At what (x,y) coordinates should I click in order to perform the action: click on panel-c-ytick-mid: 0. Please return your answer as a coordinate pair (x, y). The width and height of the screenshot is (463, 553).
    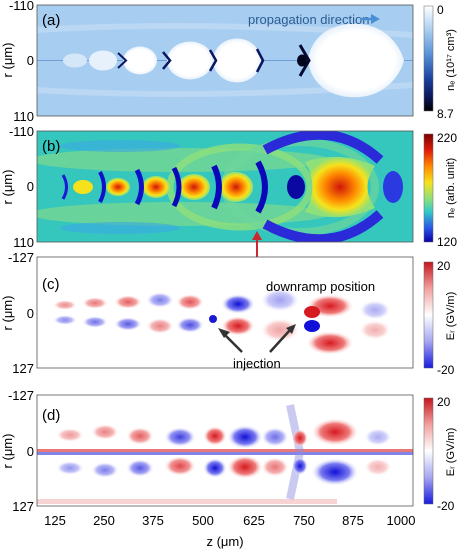
    Looking at the image, I should click on (30, 313).